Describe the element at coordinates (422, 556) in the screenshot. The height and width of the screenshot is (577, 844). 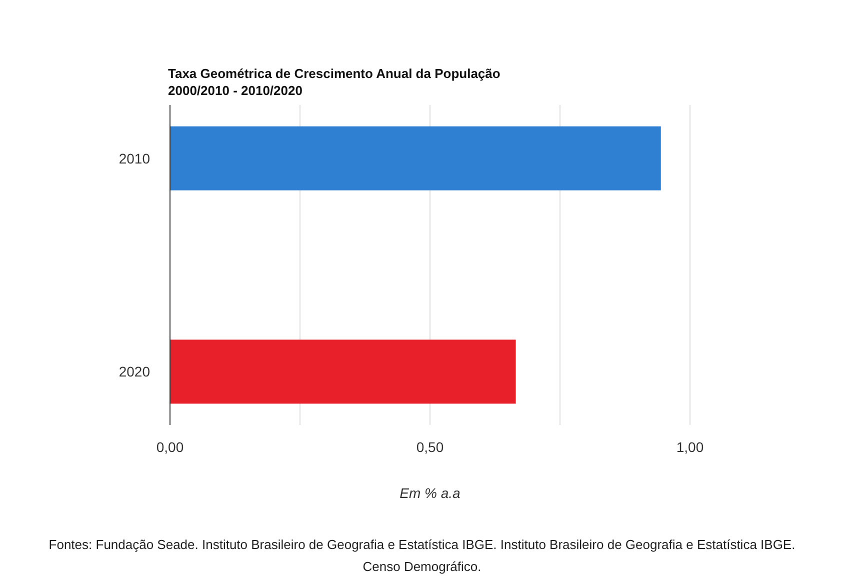
I see `text: Fontes: Fundação Seade. Instituto Brasileiro de Geografia e Estatística IBGE. Instituto Brasileiro de Geografia e Estatística IBGE. Censo Demográfico.` at that location.